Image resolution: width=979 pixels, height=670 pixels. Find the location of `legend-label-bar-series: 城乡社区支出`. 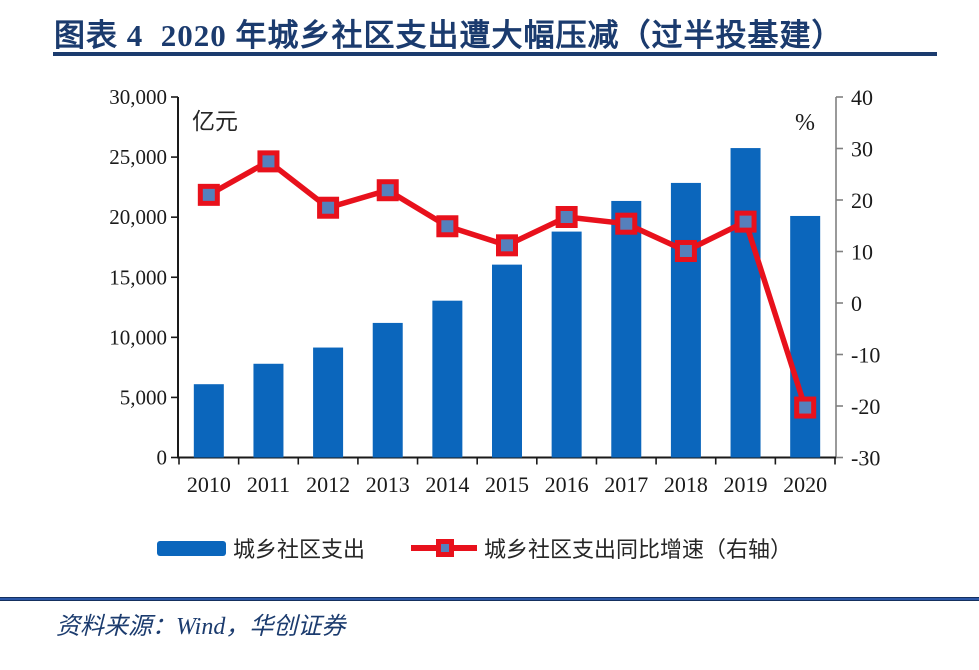

legend-label-bar-series: 城乡社区支出 is located at coordinates (299, 549).